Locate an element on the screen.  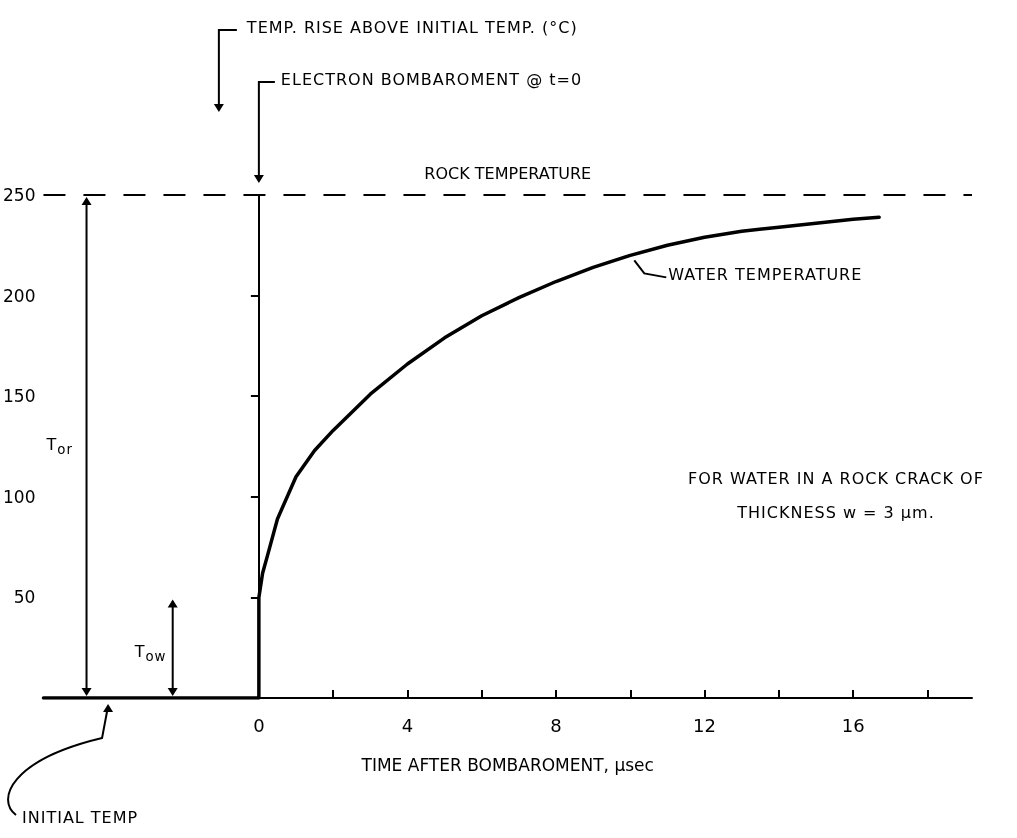
x-axis-title: TIME AFTER BOMBAROMENT, µsec is located at coordinates (507, 764).